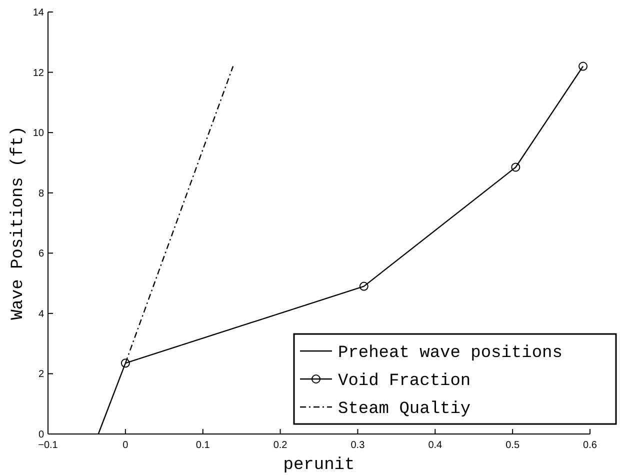  I want to click on y-tick-label: 8, so click(41, 194).